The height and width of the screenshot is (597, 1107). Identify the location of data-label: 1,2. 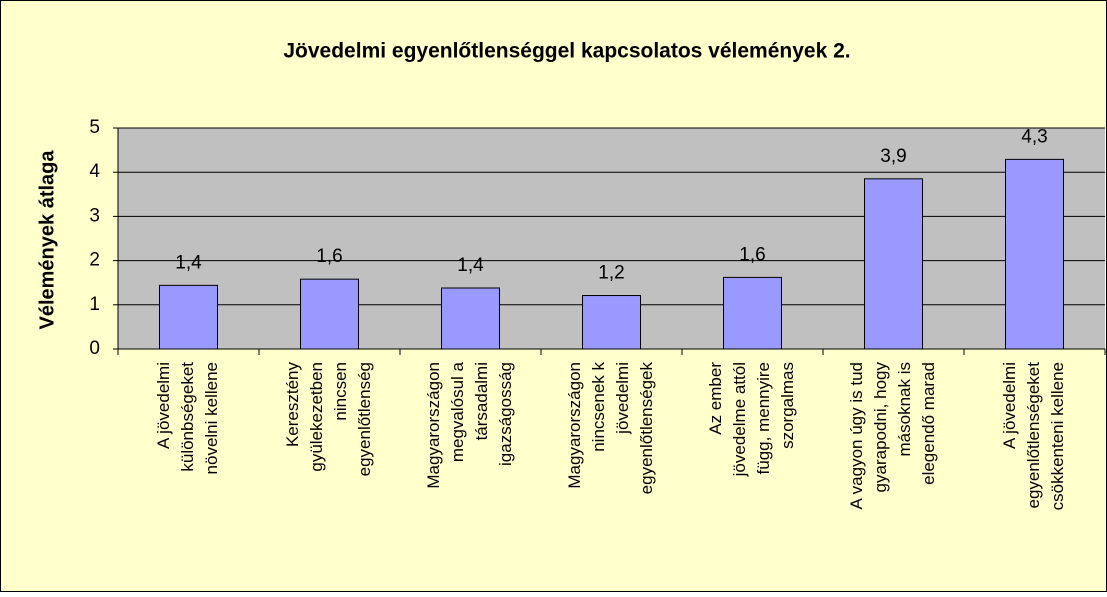
(611, 273).